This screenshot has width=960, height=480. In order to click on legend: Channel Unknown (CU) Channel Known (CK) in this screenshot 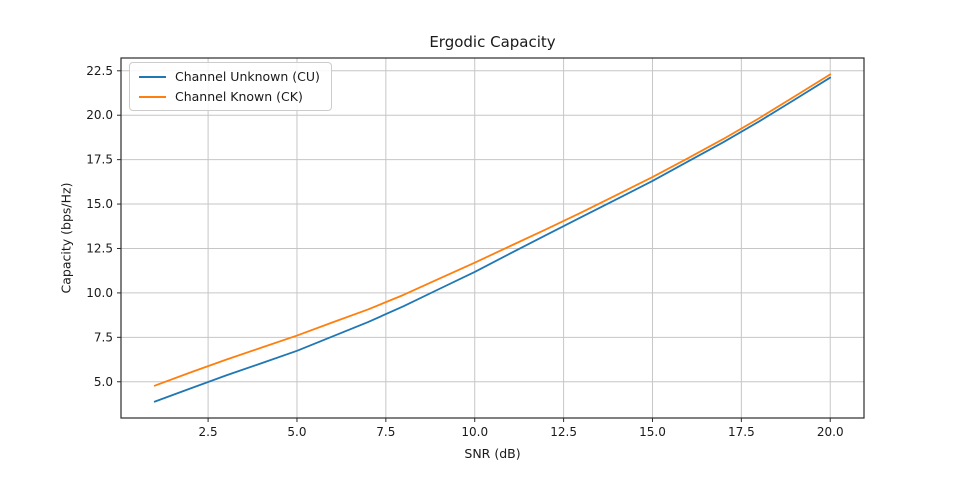, I will do `click(230, 86)`.